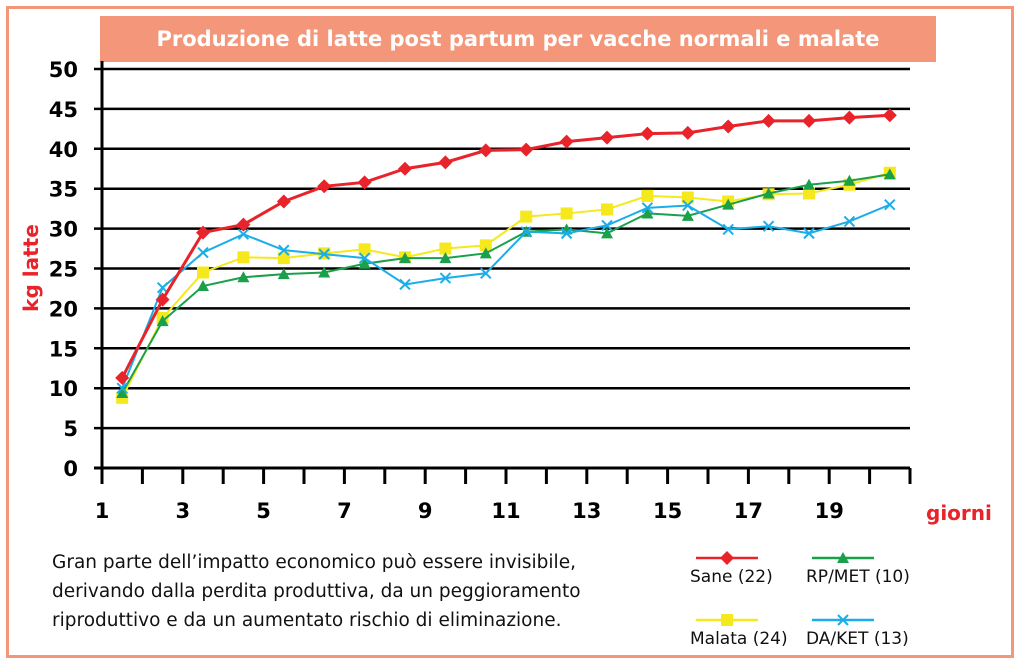  What do you see at coordinates (63, 309) in the screenshot?
I see `y-tick-label: 20` at bounding box center [63, 309].